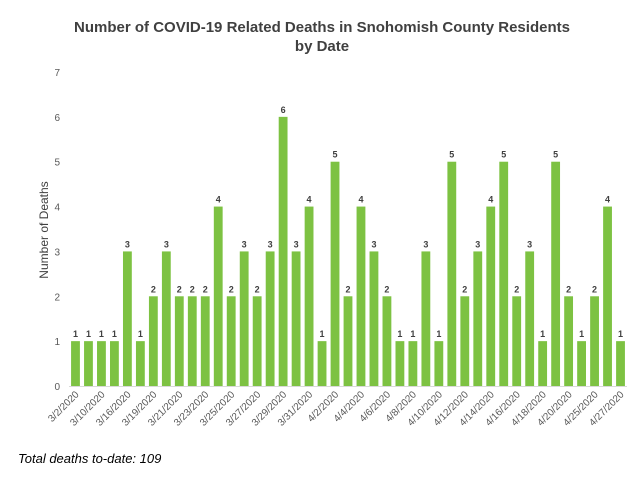 The height and width of the screenshot is (481, 644). What do you see at coordinates (57, 208) in the screenshot?
I see `y-tick-label: 4` at bounding box center [57, 208].